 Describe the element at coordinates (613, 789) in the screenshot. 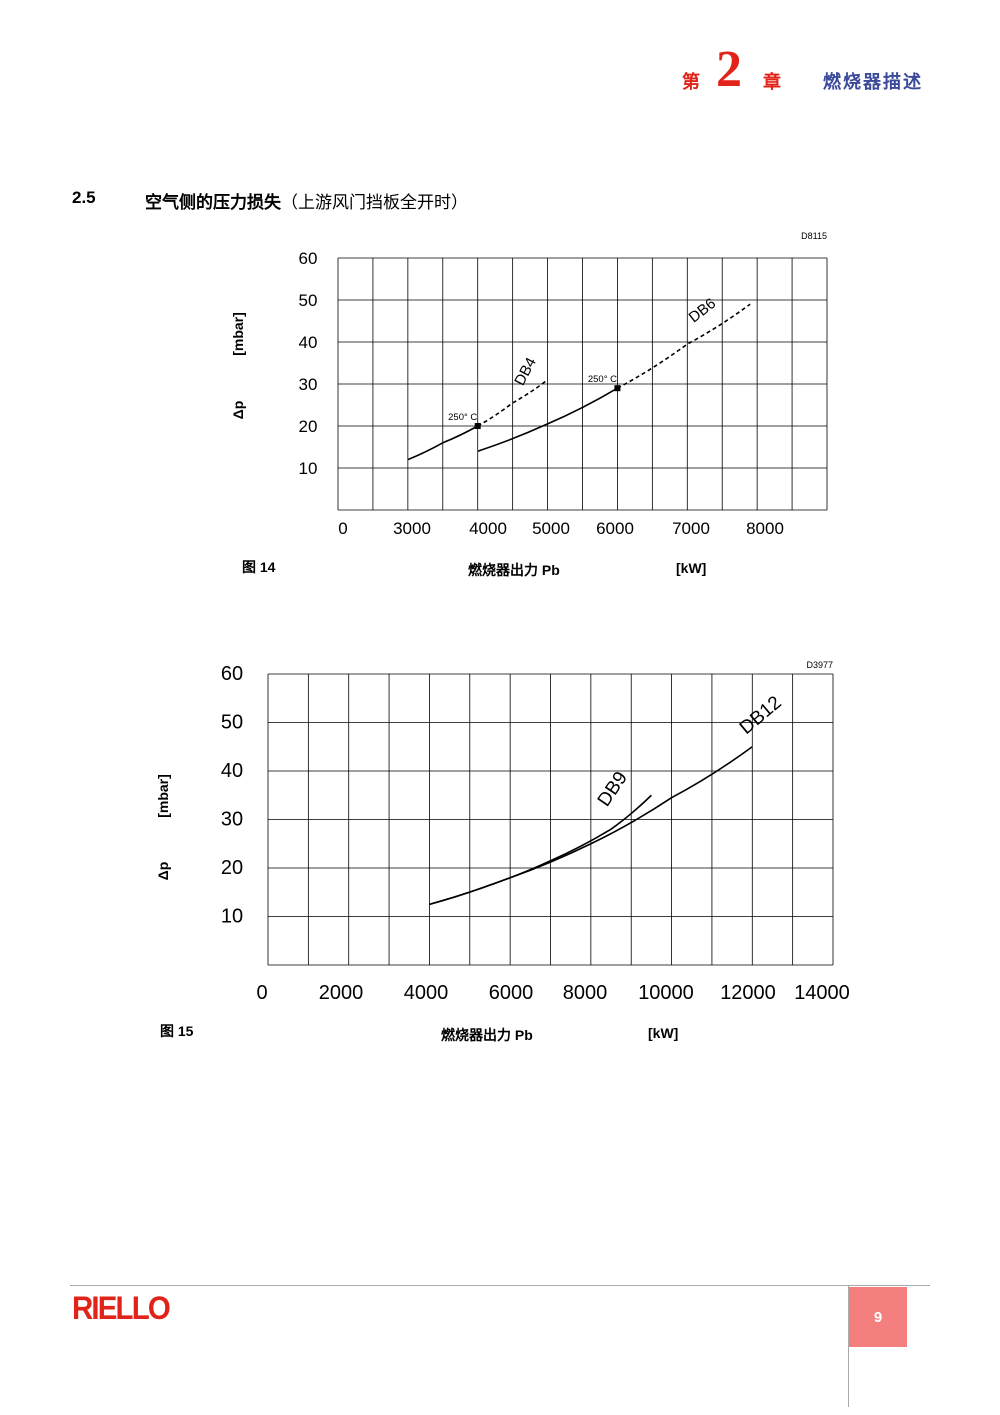

I see `series-label-db9: DB9` at that location.